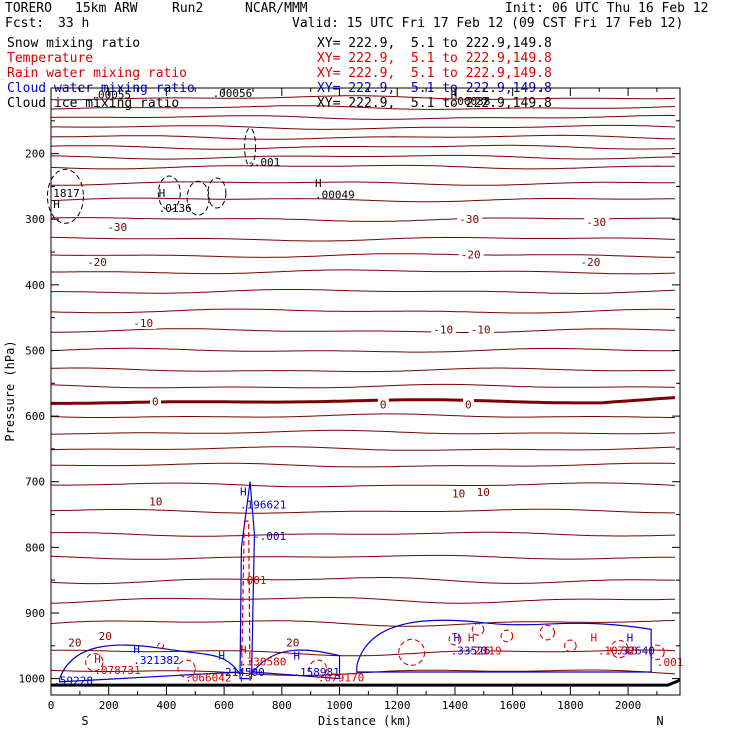 This screenshot has height=740, width=740. I want to click on contour-label: .330580, so click(263, 662).